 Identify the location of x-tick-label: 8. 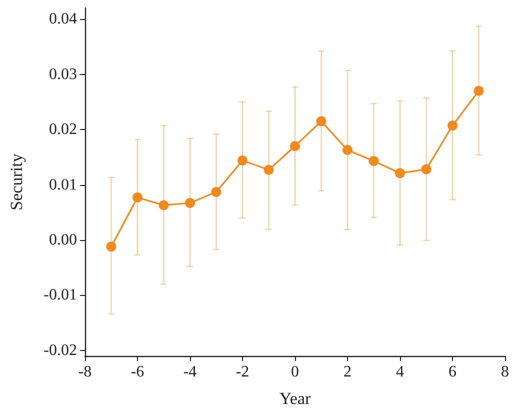
(505, 372).